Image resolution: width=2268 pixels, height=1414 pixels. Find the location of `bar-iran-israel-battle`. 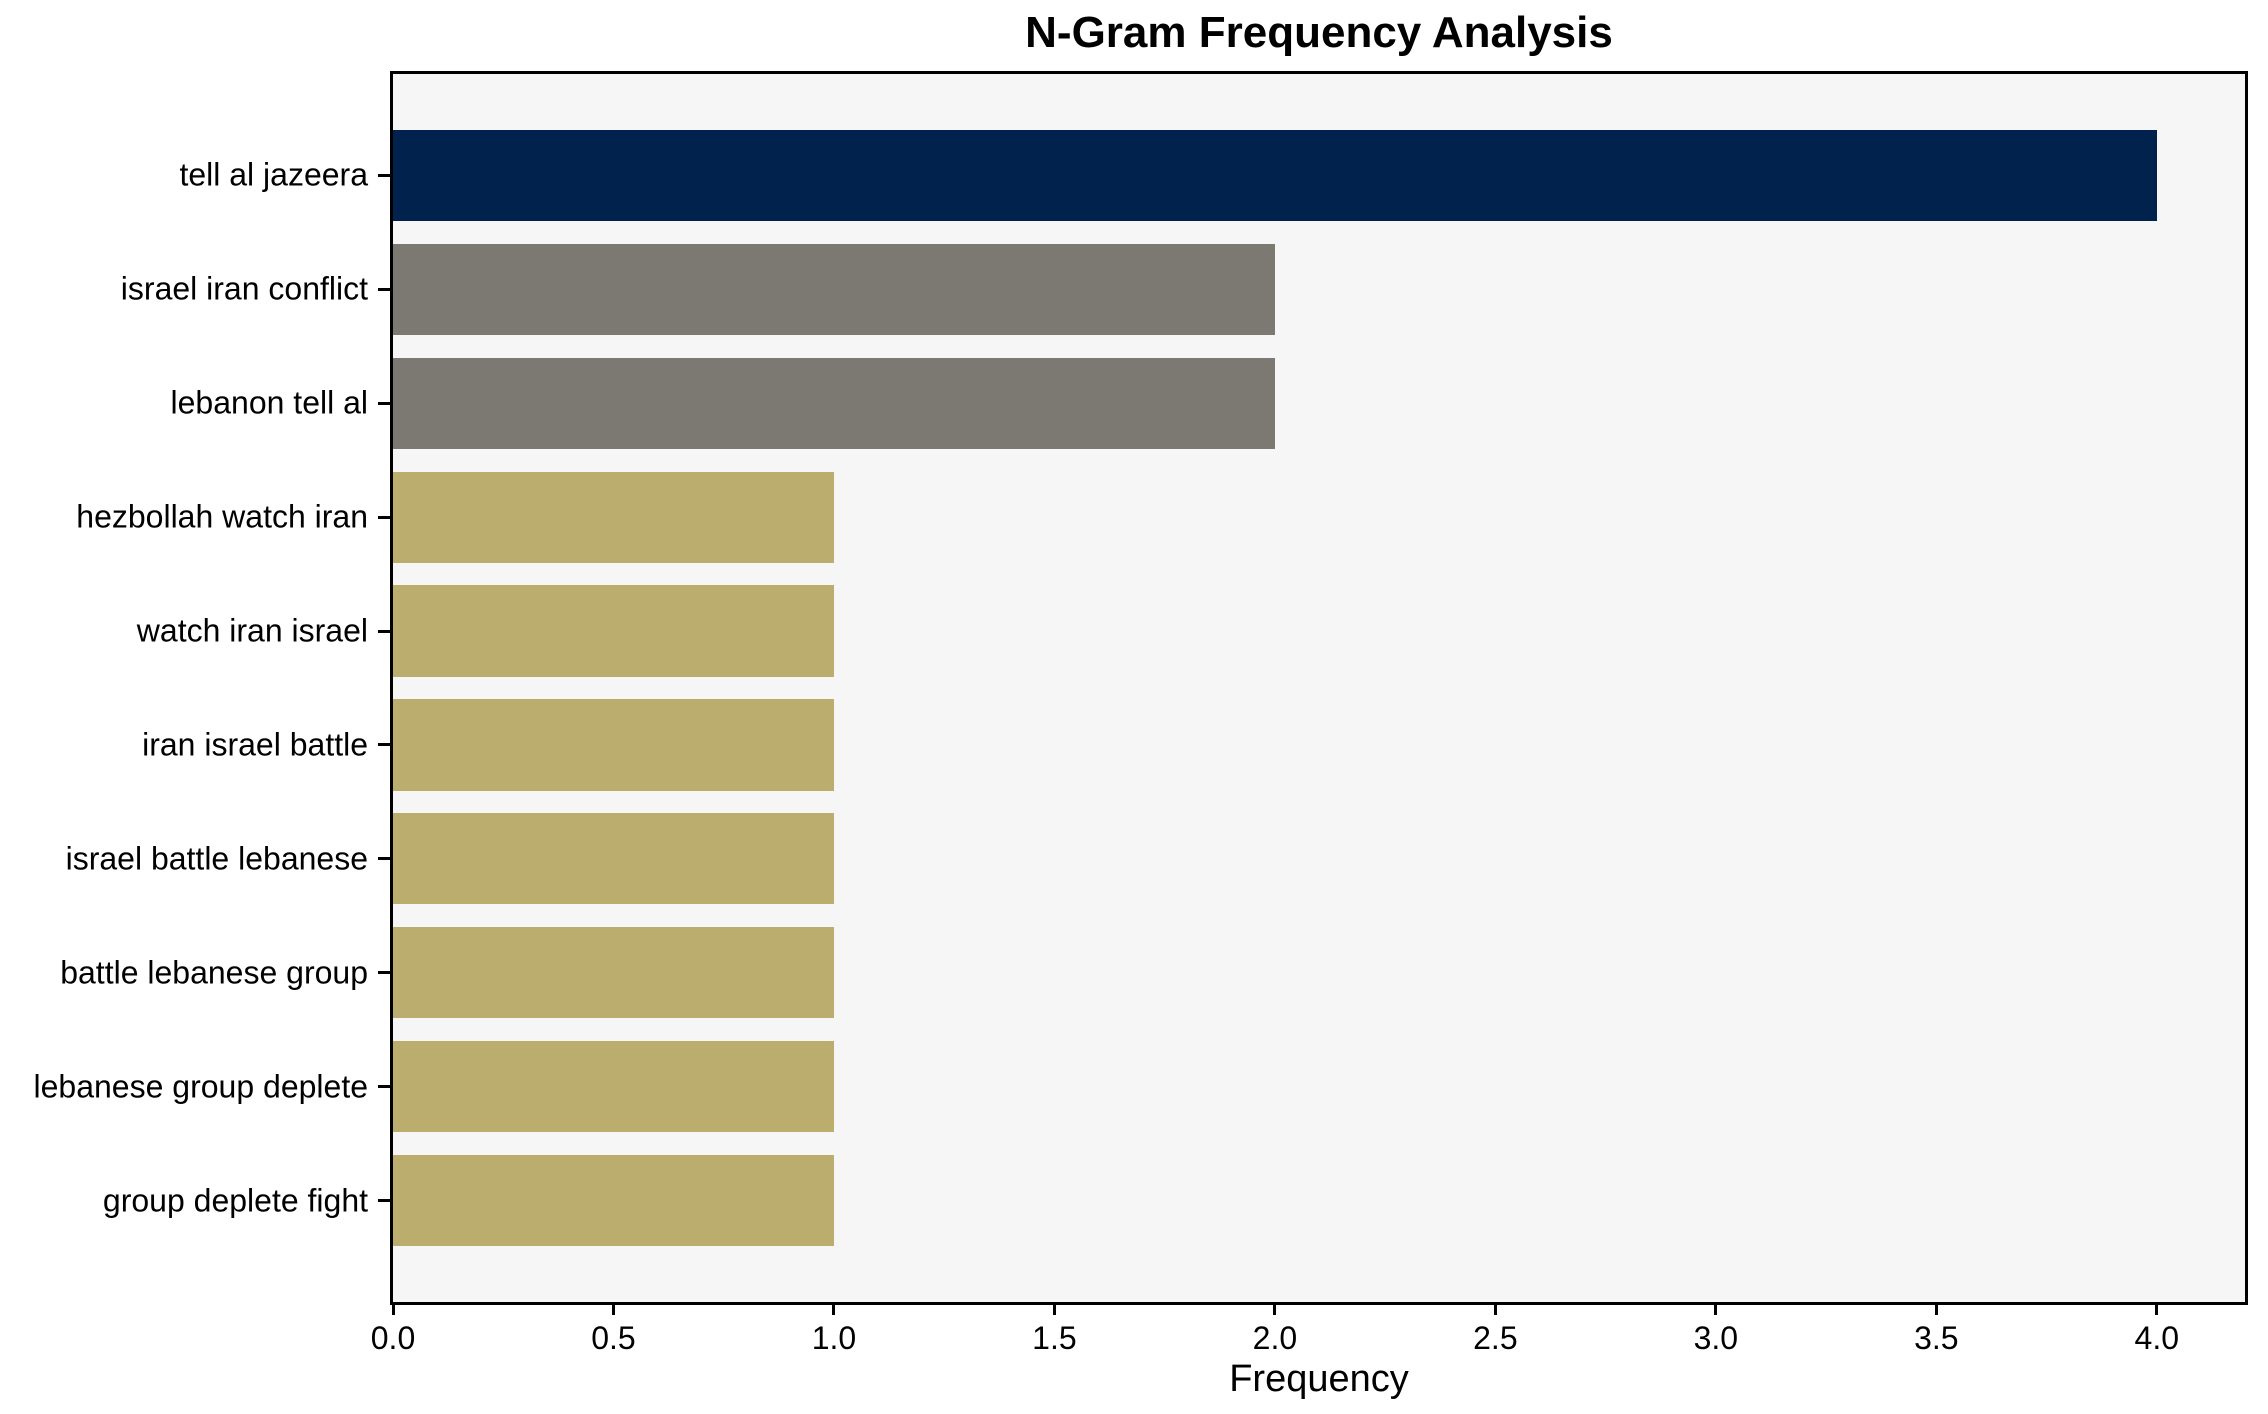

bar-iran-israel-battle is located at coordinates (613, 745).